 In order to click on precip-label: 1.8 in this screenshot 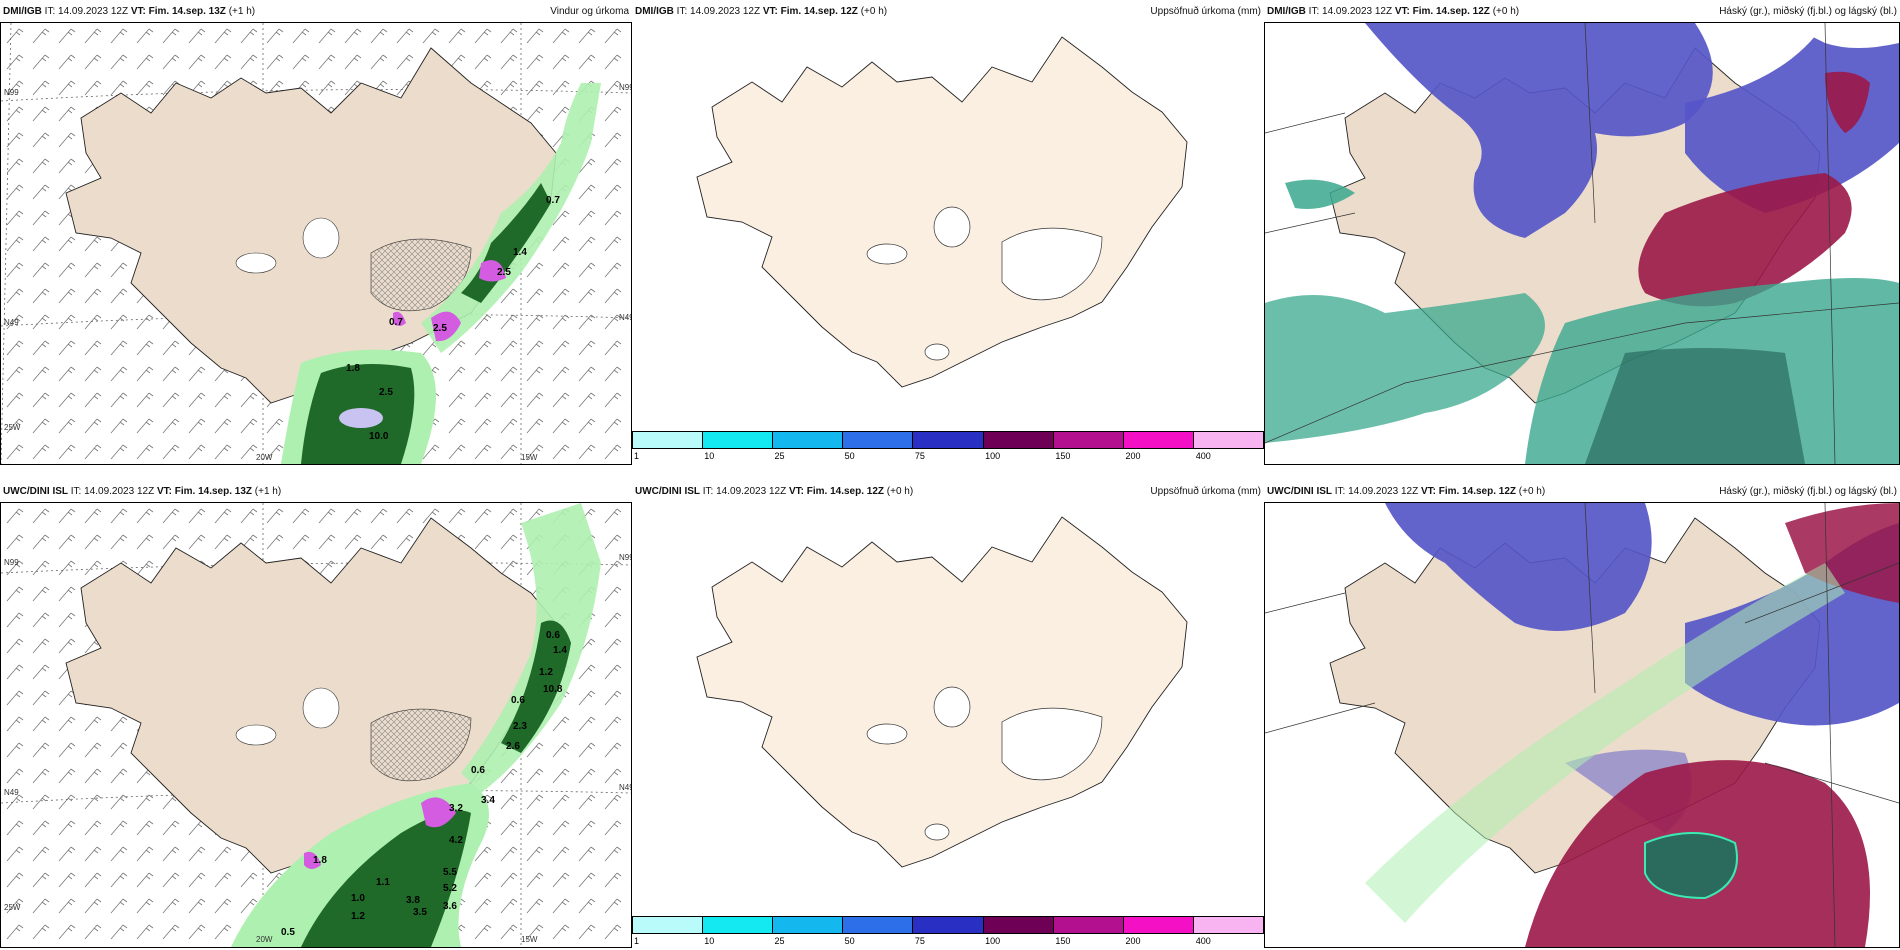, I will do `click(320, 860)`.